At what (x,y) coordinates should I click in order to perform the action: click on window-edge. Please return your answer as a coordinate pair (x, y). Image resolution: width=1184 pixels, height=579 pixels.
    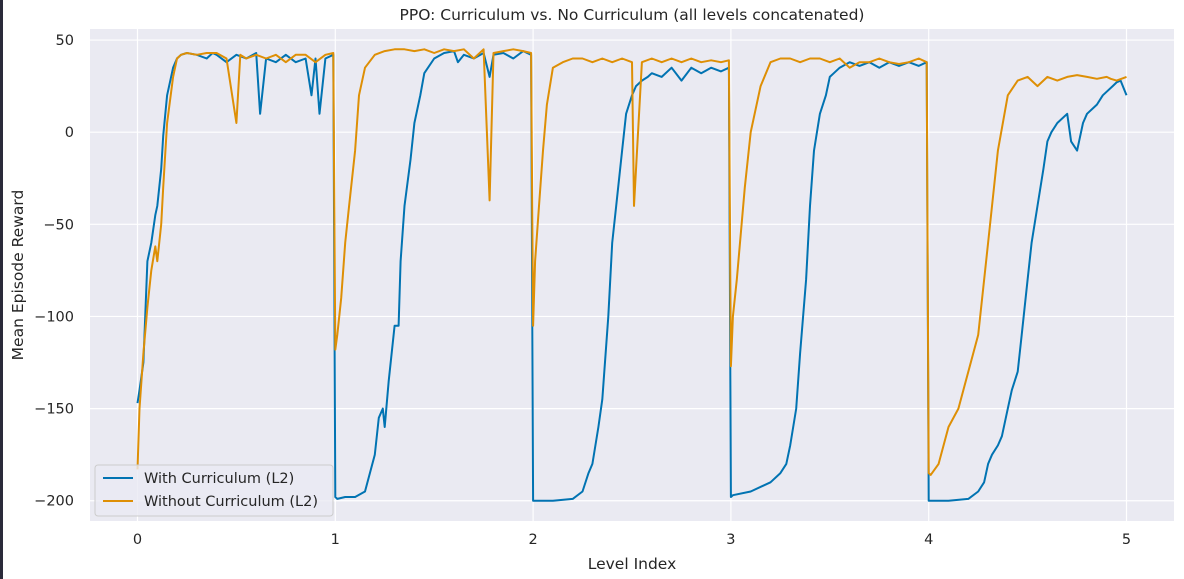
    Looking at the image, I should click on (1, 289).